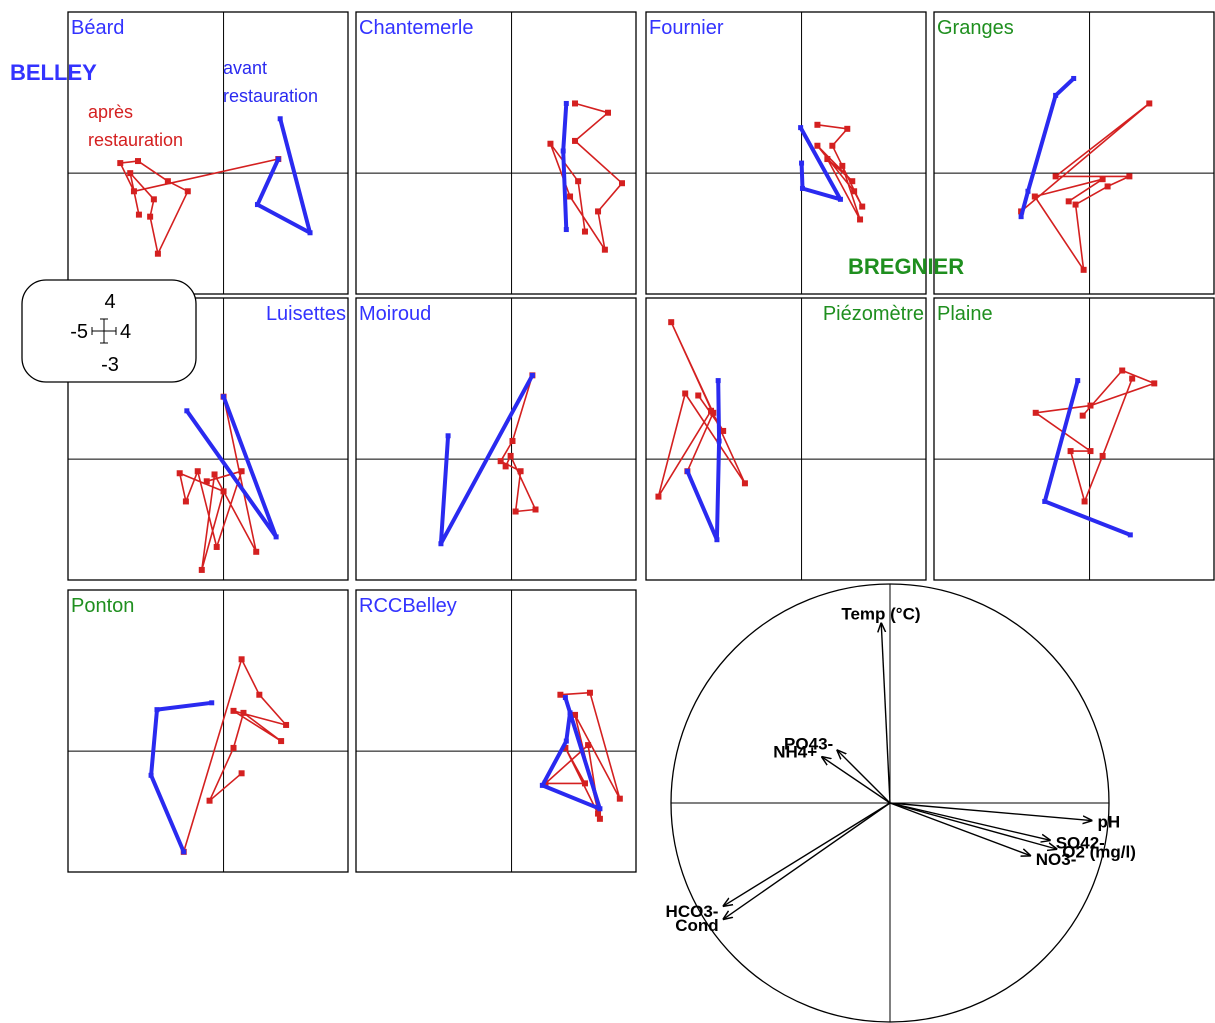  Describe the element at coordinates (880, 613) in the screenshot. I see `vector-label: Temp (°C)` at that location.